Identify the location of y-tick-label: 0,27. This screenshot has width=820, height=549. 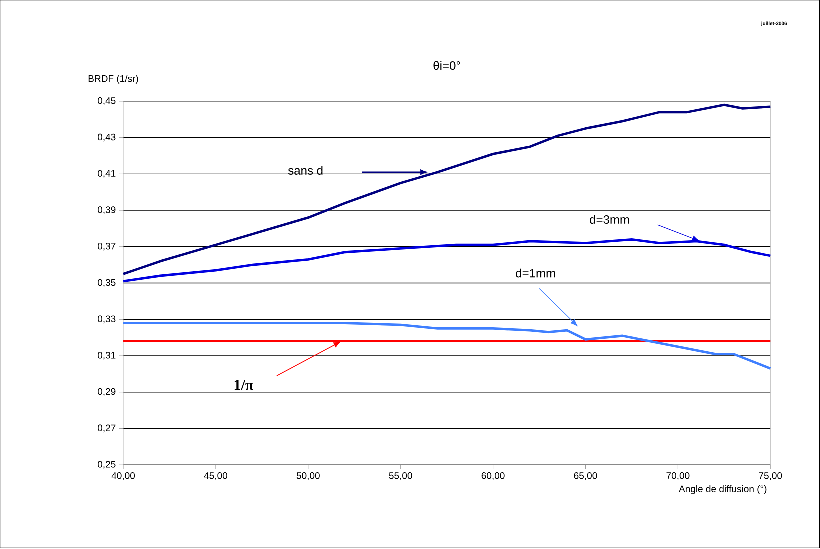
(107, 429).